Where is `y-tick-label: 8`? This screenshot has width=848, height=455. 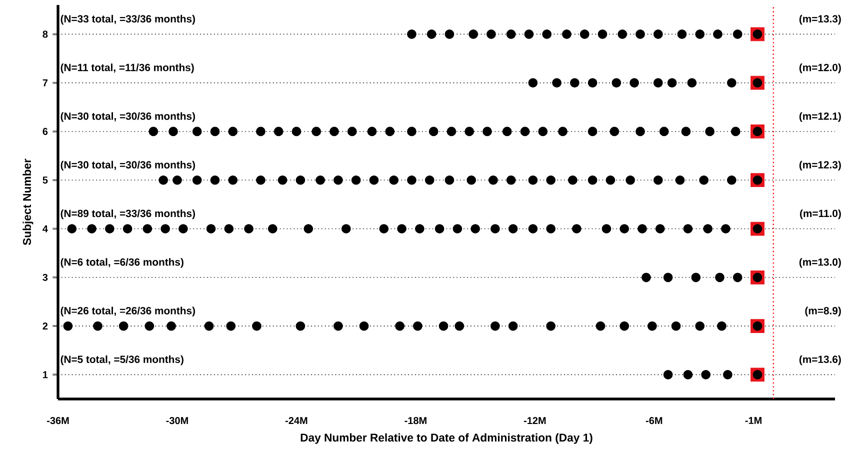 y-tick-label: 8 is located at coordinates (45, 34).